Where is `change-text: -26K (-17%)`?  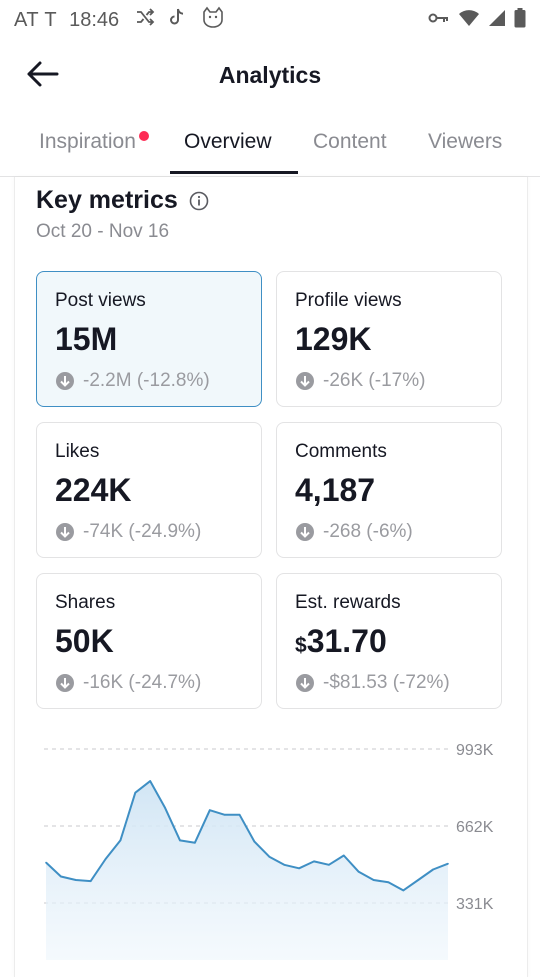
change-text: -26K (-17%) is located at coordinates (374, 380).